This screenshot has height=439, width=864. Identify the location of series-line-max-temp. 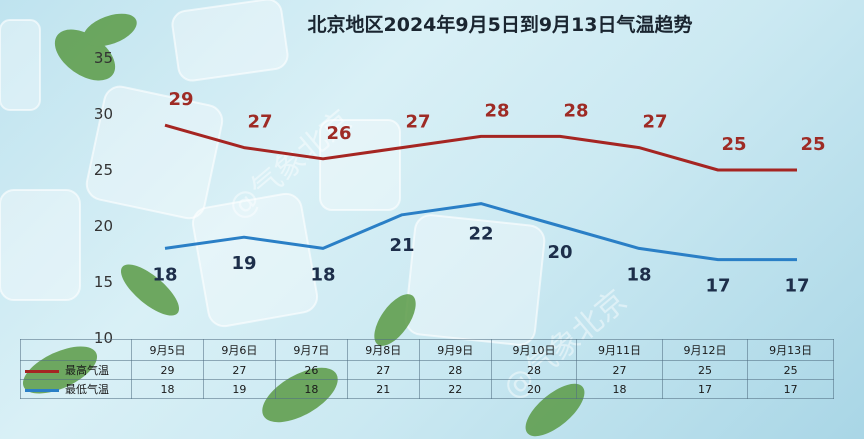
(480, 147).